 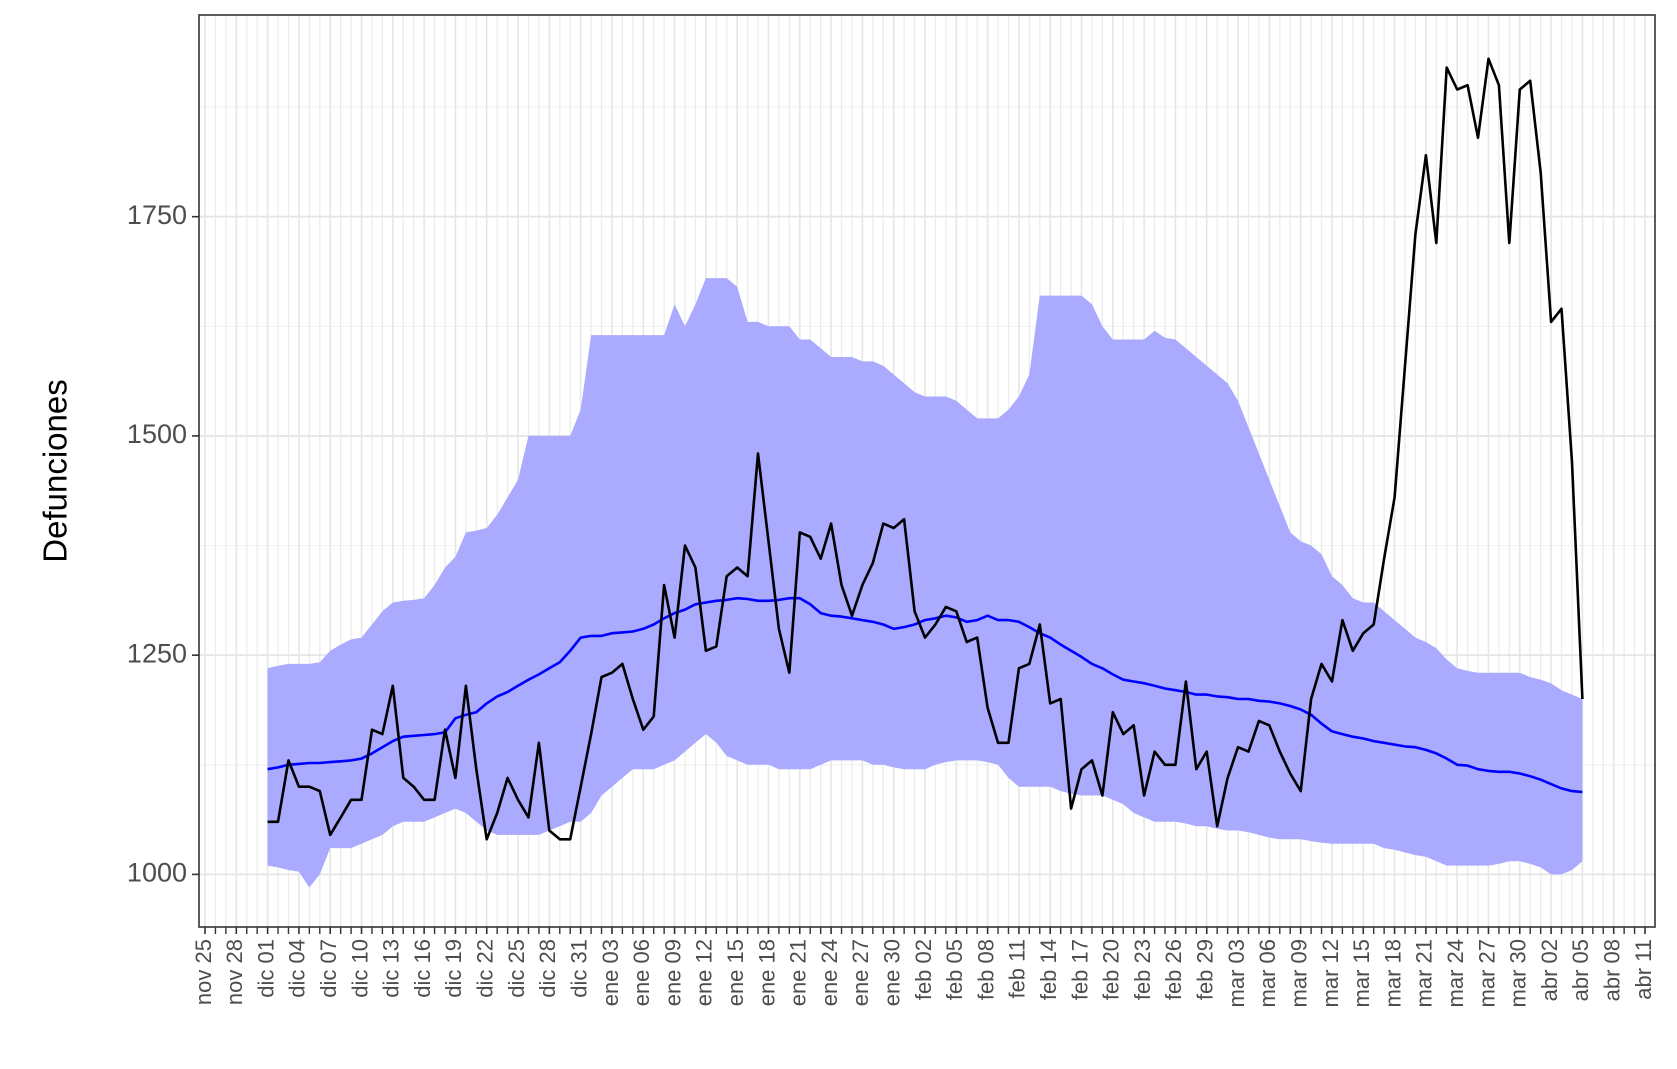 What do you see at coordinates (265, 968) in the screenshot?
I see `x-tick-label: dic 01` at bounding box center [265, 968].